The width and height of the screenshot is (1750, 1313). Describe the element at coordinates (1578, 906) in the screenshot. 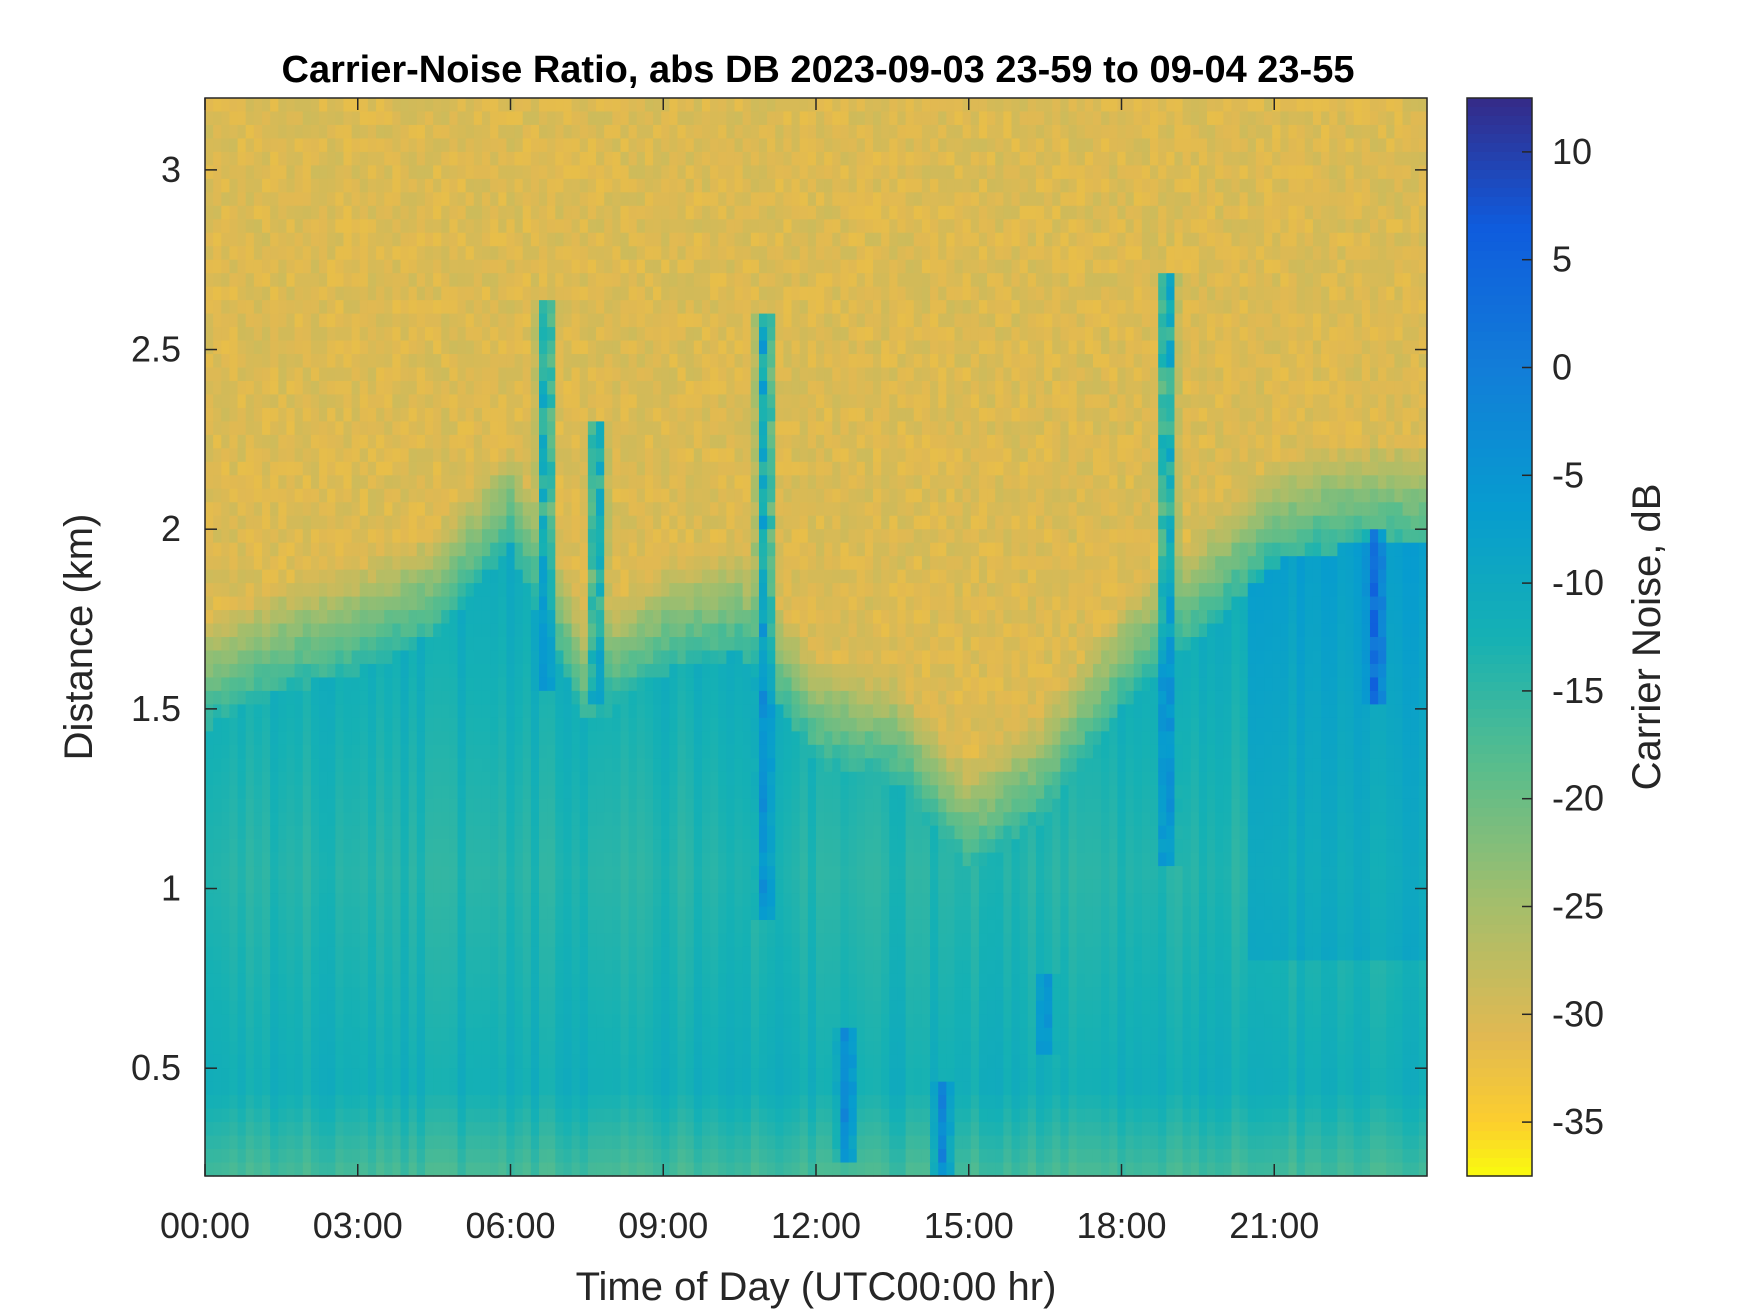

I see `colorbar-tick-label: -25` at that location.